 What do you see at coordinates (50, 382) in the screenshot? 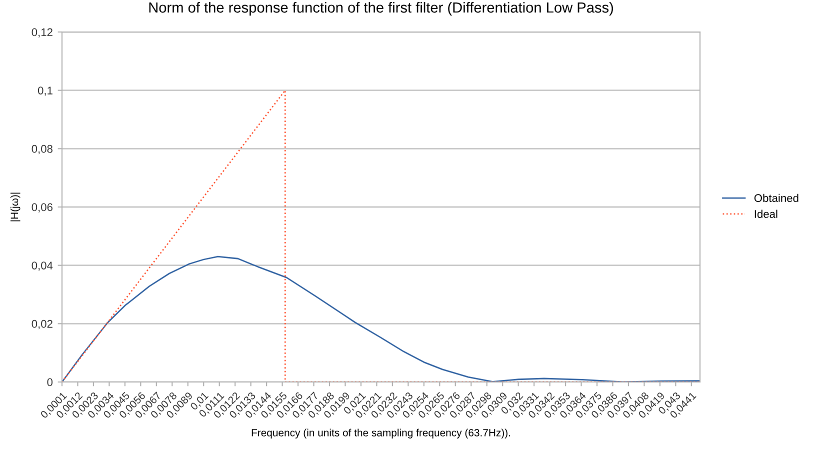
I see `y-tick-label: 0` at bounding box center [50, 382].